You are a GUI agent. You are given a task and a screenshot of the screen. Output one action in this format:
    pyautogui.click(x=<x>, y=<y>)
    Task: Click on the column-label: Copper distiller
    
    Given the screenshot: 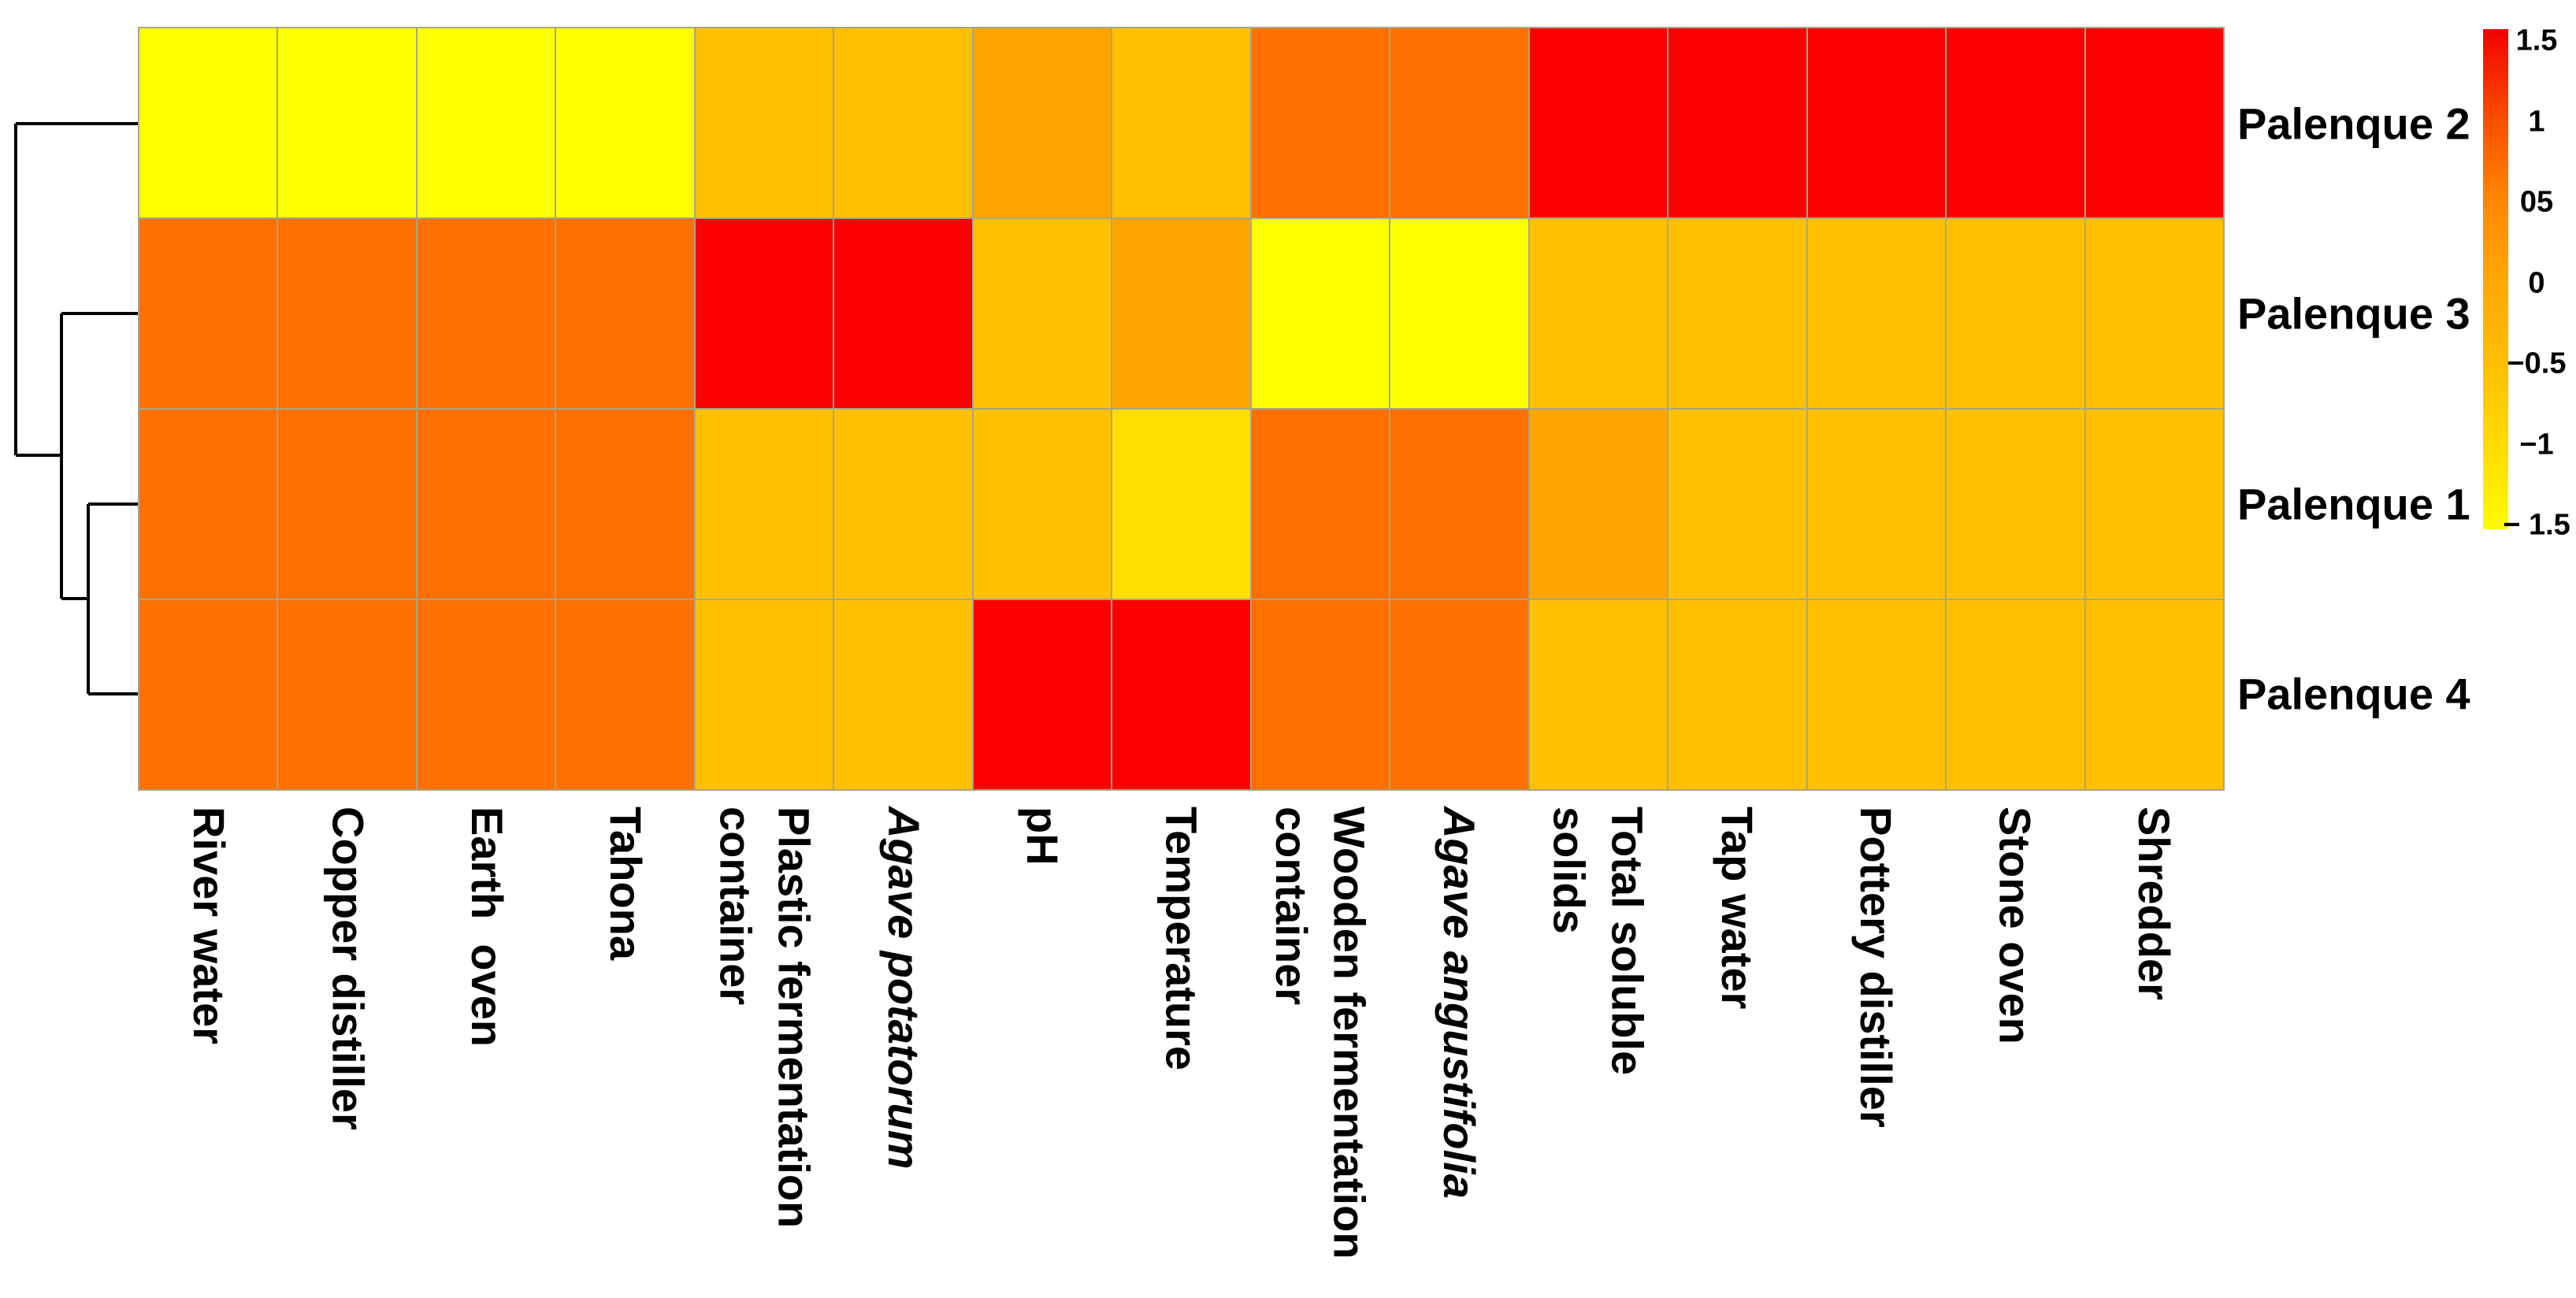 What is the action you would take?
    pyautogui.click(x=348, y=968)
    